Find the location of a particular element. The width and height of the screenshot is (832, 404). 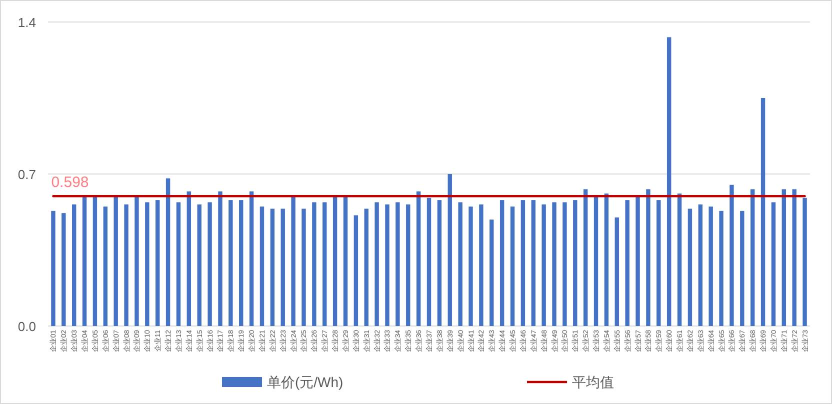

legend-label: 单价(元/Wh) is located at coordinates (305, 382).